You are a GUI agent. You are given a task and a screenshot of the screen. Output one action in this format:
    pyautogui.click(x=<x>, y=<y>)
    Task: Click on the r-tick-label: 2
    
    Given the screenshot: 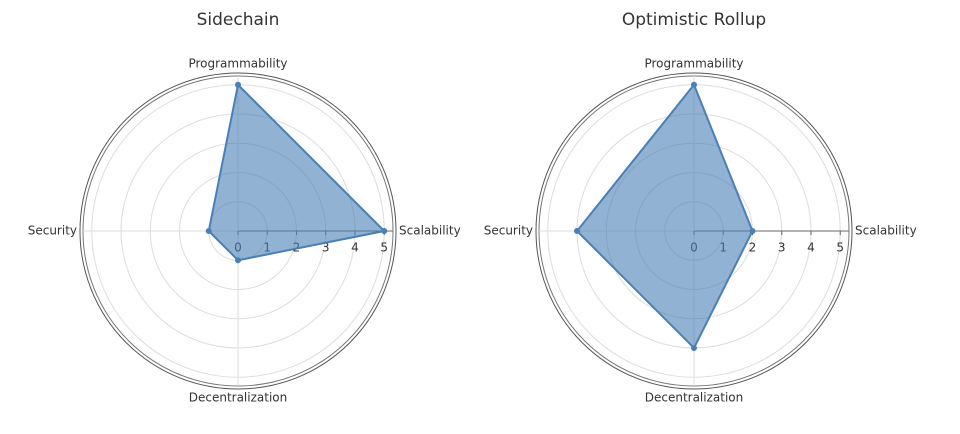 What is the action you would take?
    pyautogui.click(x=753, y=248)
    